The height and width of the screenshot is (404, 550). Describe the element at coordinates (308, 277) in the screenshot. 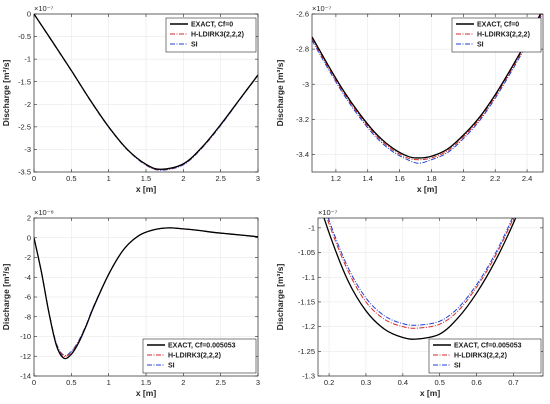

I see `panel-4-ytick-label: -1.1` at that location.